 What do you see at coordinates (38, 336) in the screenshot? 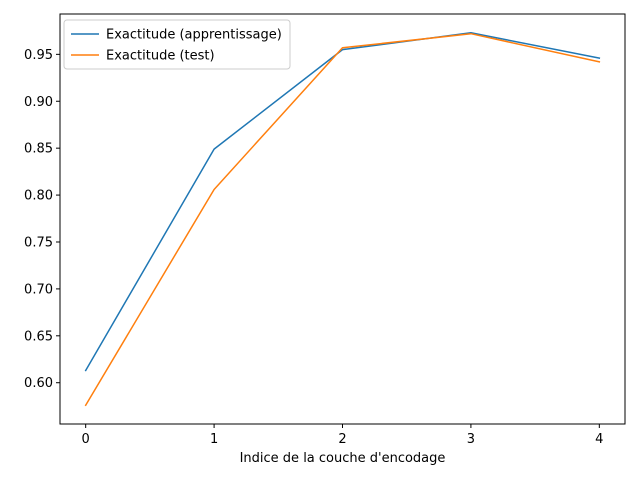
I see `y-tick-label: 0.65` at bounding box center [38, 336].